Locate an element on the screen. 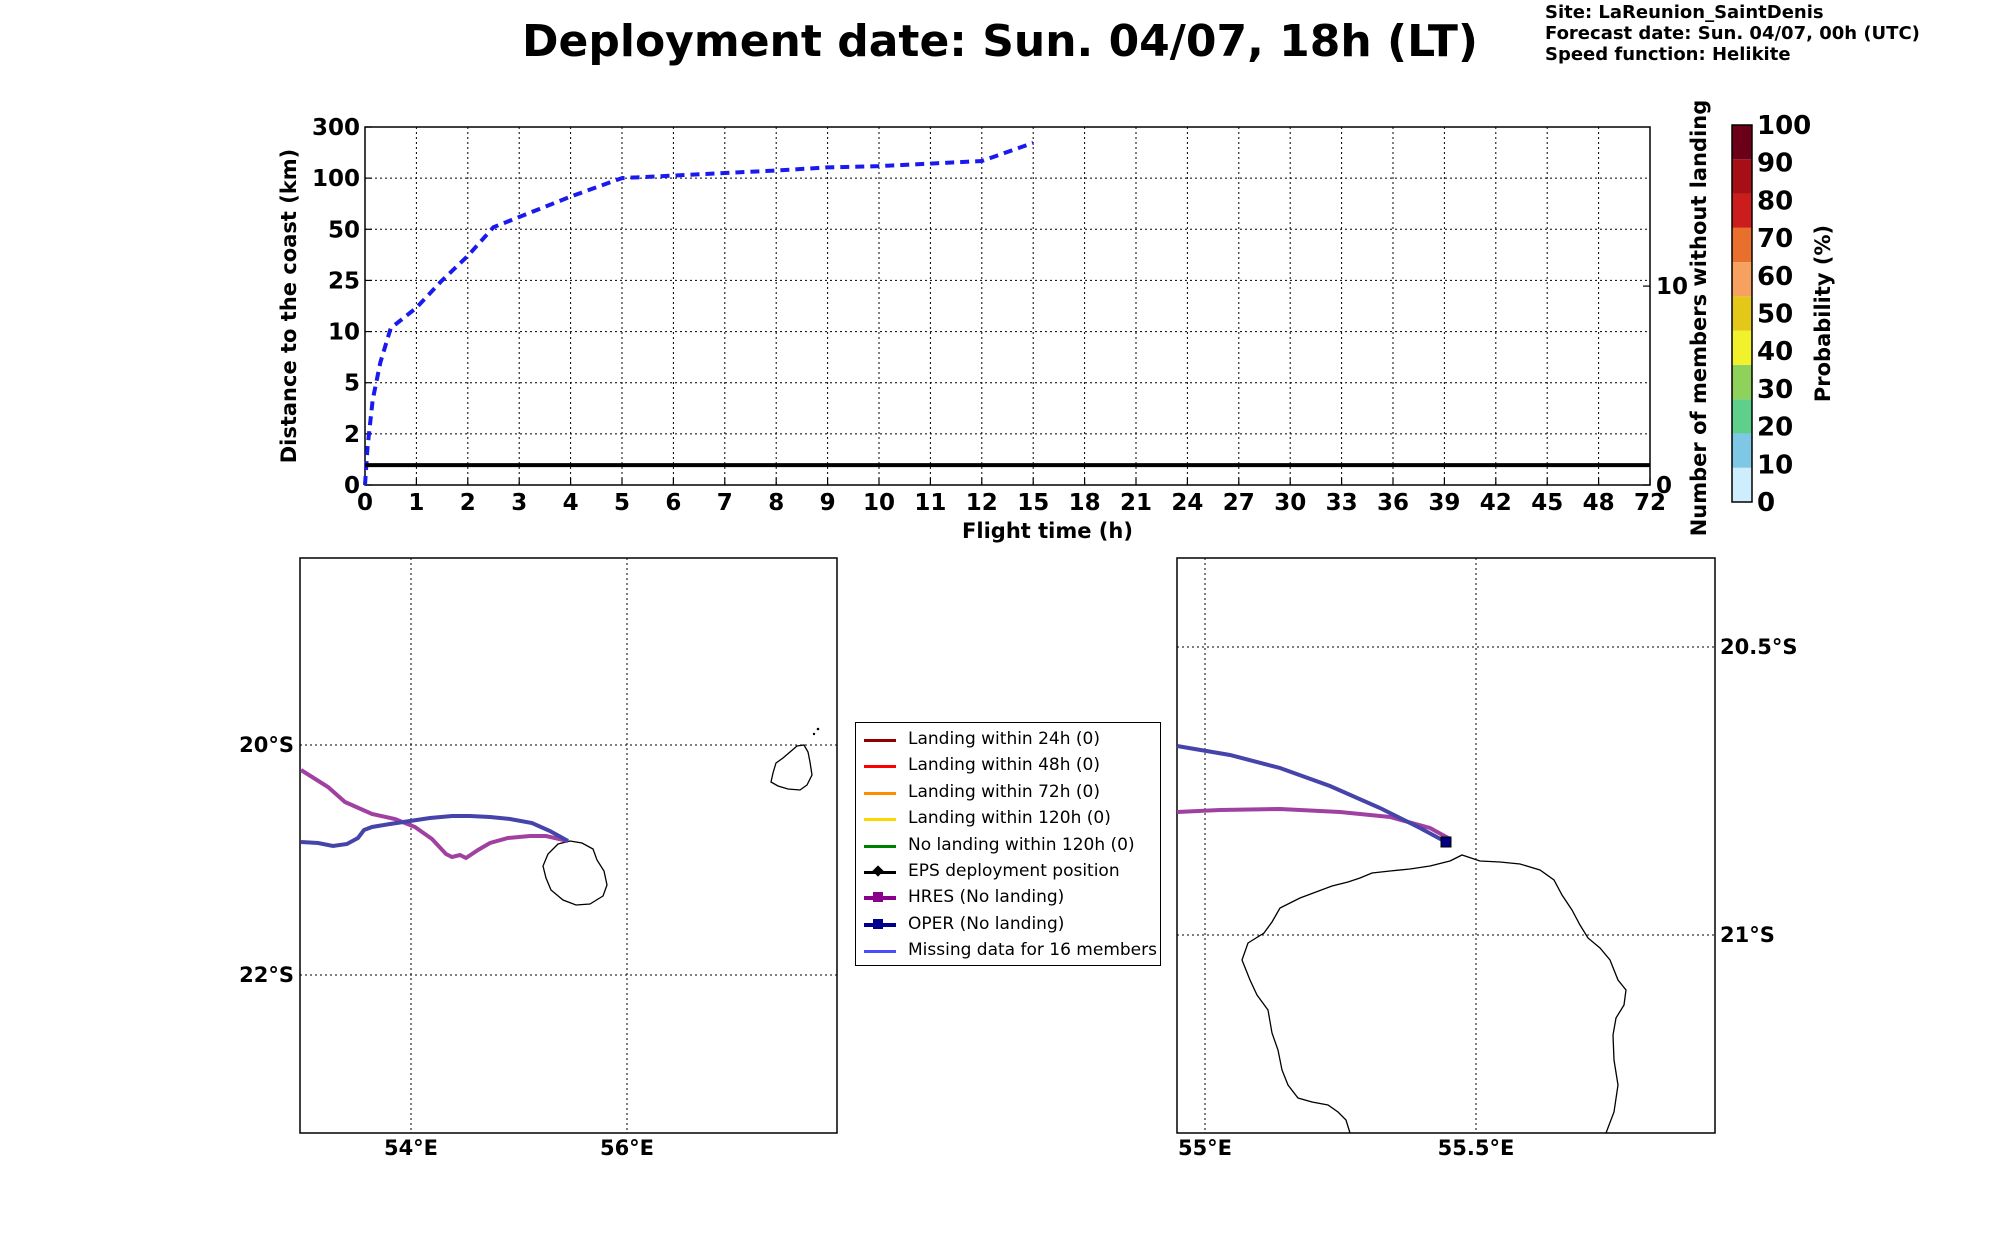 This screenshot has width=2000, height=1250. x-tick-label: 42 is located at coordinates (1496, 503).